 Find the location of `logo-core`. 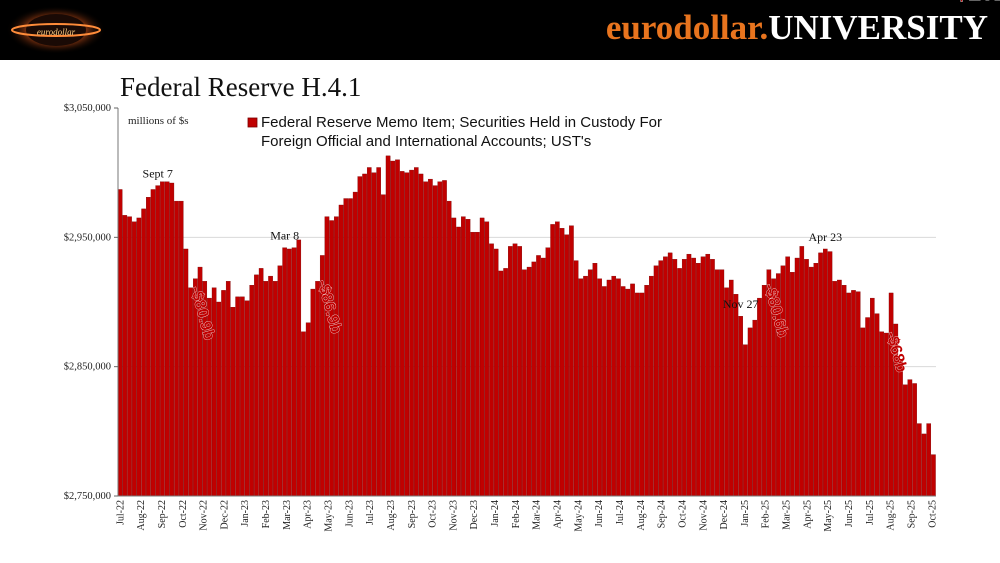

logo-core is located at coordinates (56, 30).